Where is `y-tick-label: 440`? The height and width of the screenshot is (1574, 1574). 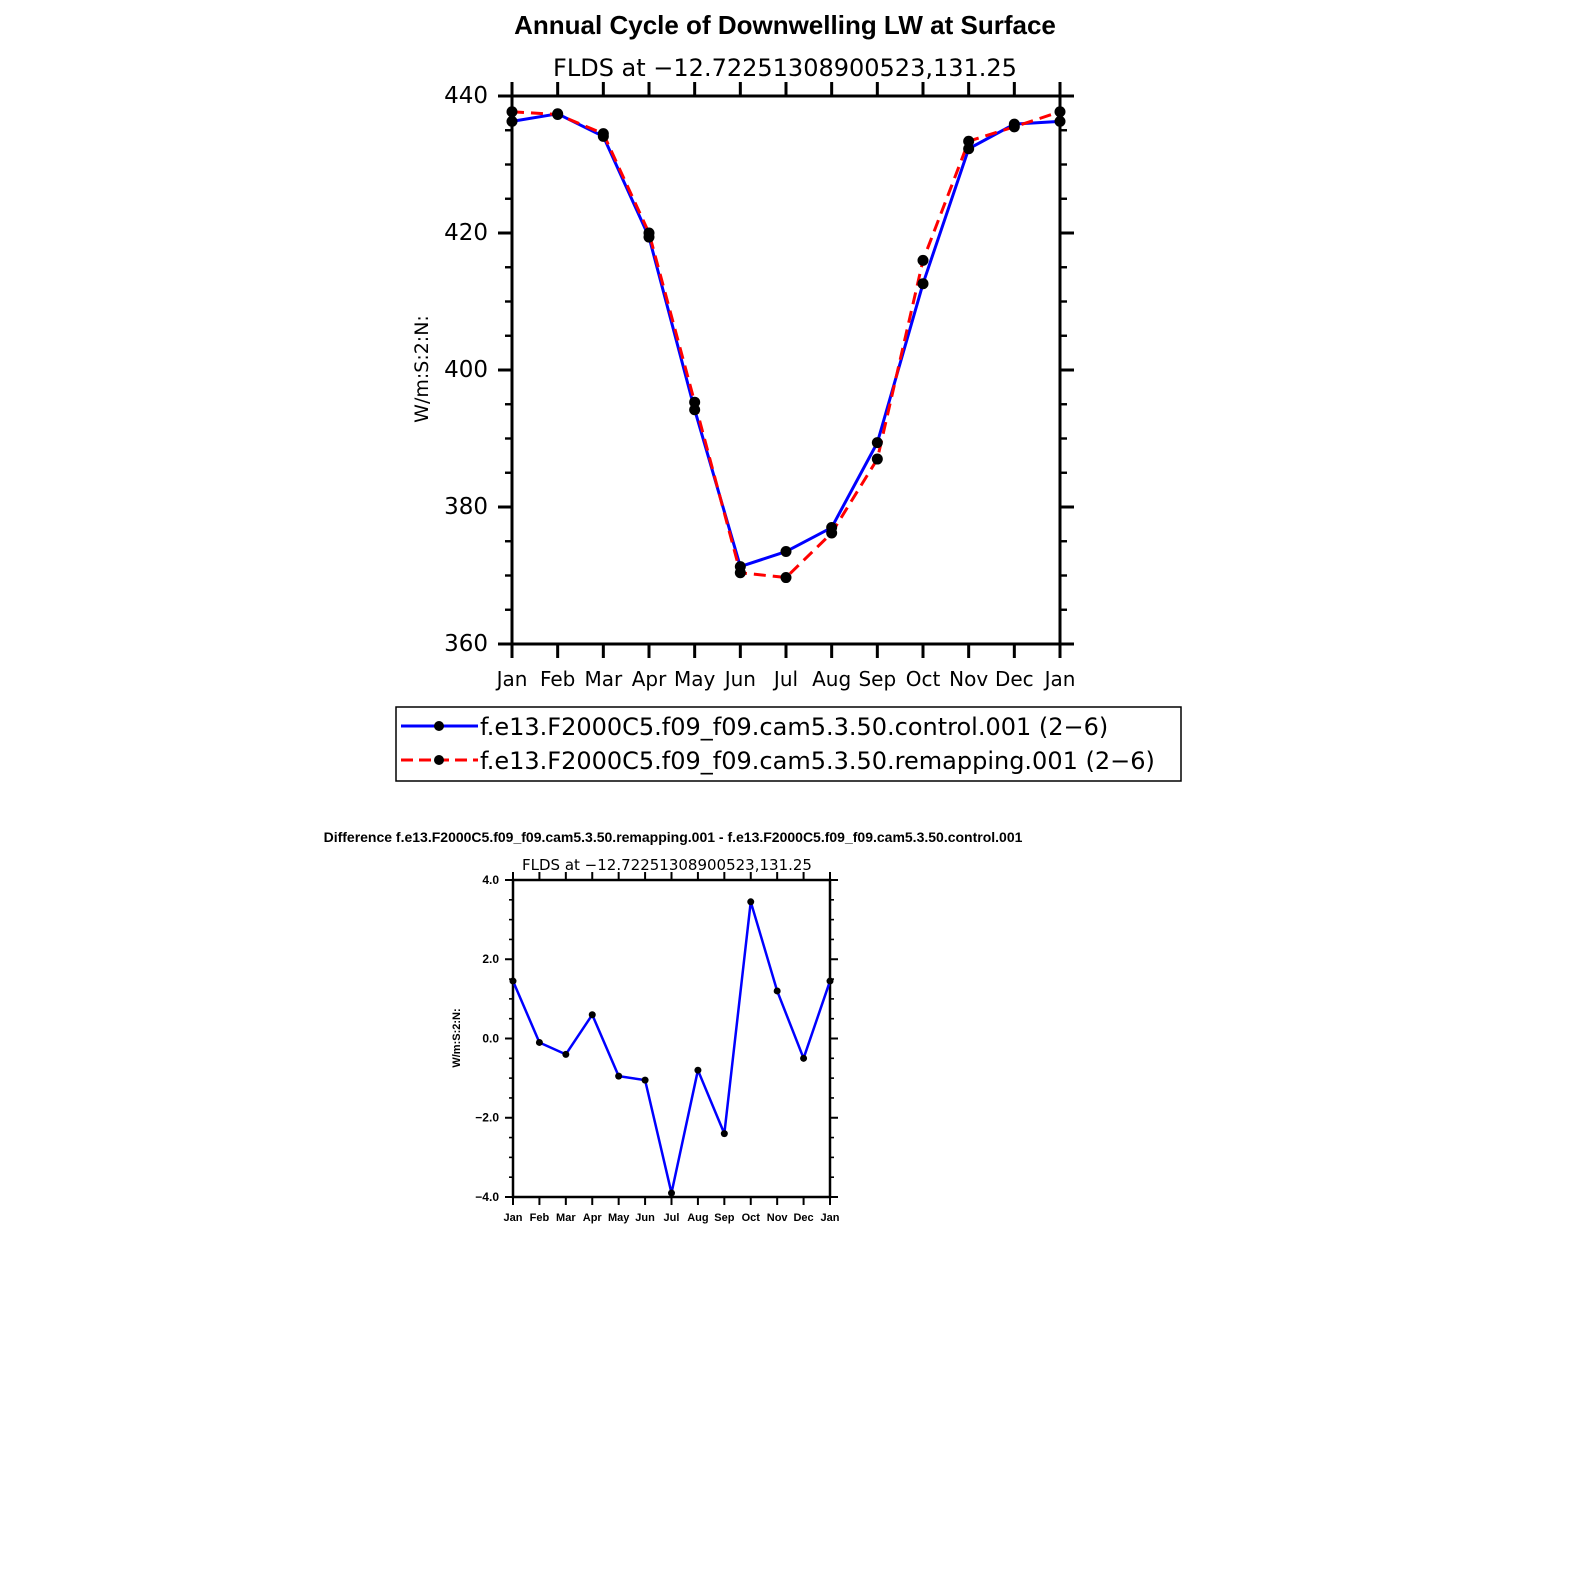 y-tick-label: 440 is located at coordinates (466, 96).